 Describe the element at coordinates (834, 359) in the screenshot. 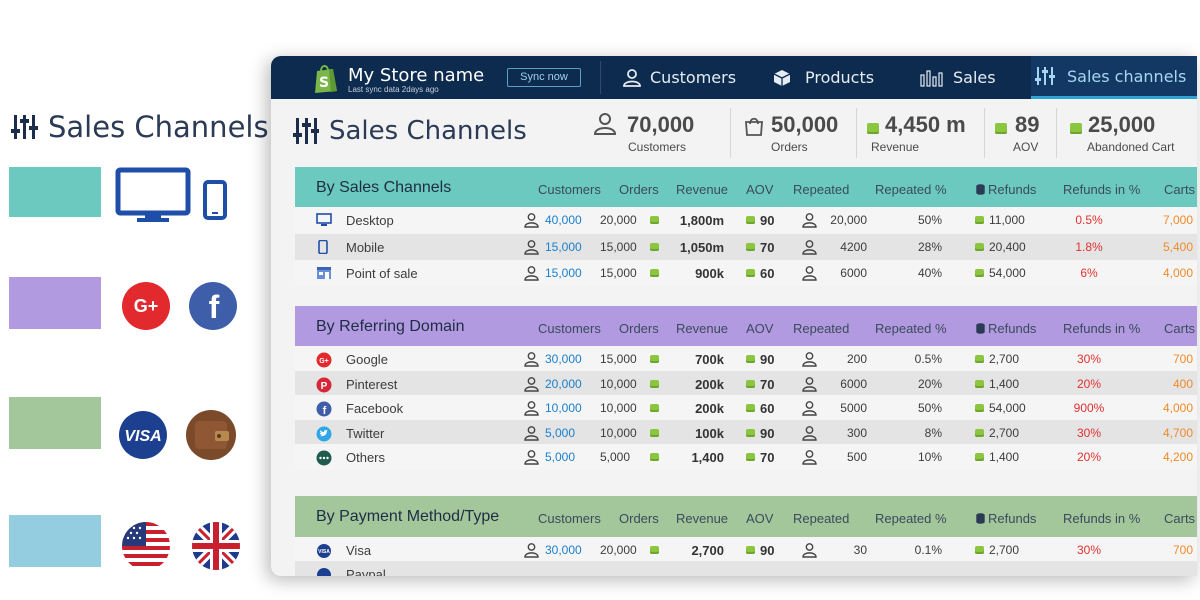

I see `cell-repeated: 200` at that location.